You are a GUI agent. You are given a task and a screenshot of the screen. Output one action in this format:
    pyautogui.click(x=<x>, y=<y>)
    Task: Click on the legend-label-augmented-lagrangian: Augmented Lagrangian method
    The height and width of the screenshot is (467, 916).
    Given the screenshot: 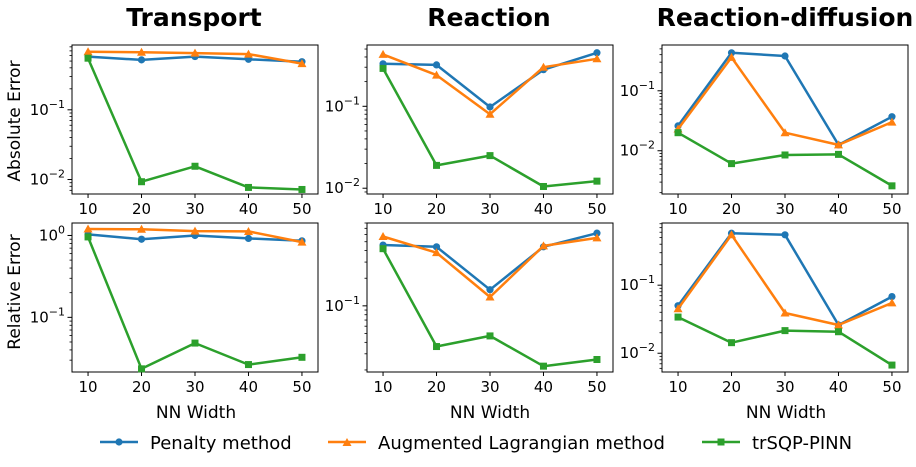 What is the action you would take?
    pyautogui.click(x=521, y=443)
    